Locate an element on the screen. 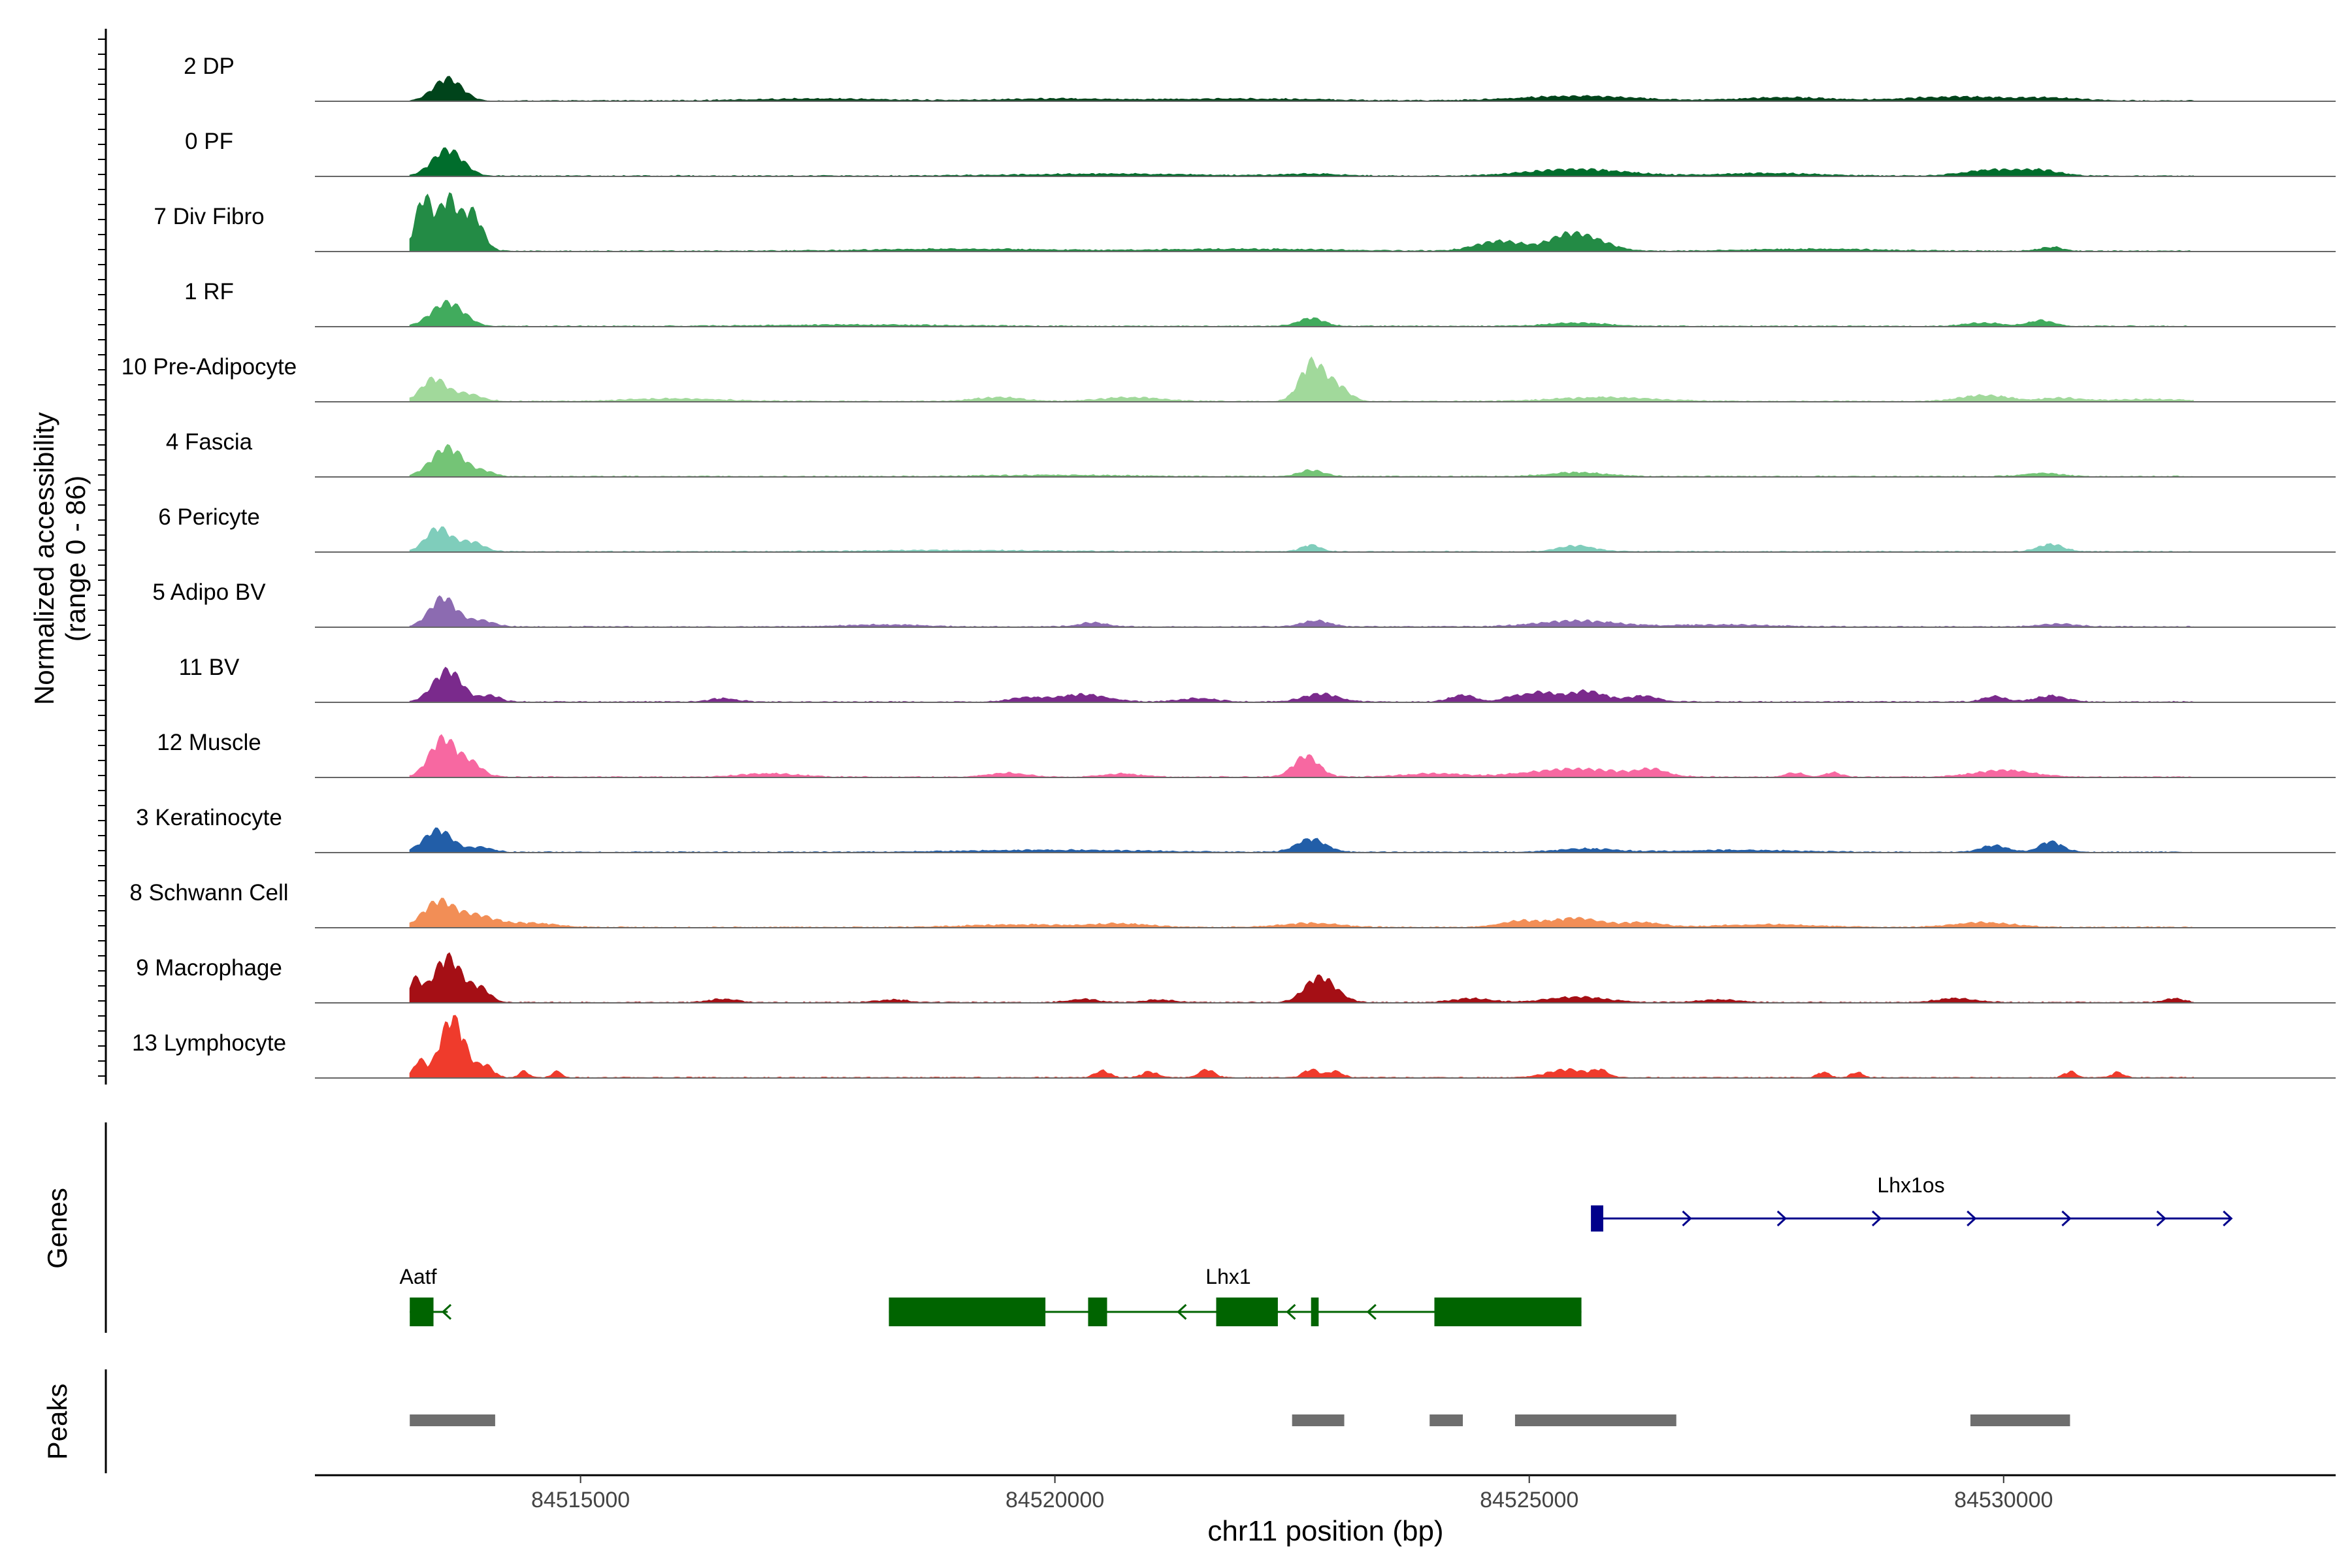  track-5: 10 Pre-Adipocyte is located at coordinates (1229, 378).